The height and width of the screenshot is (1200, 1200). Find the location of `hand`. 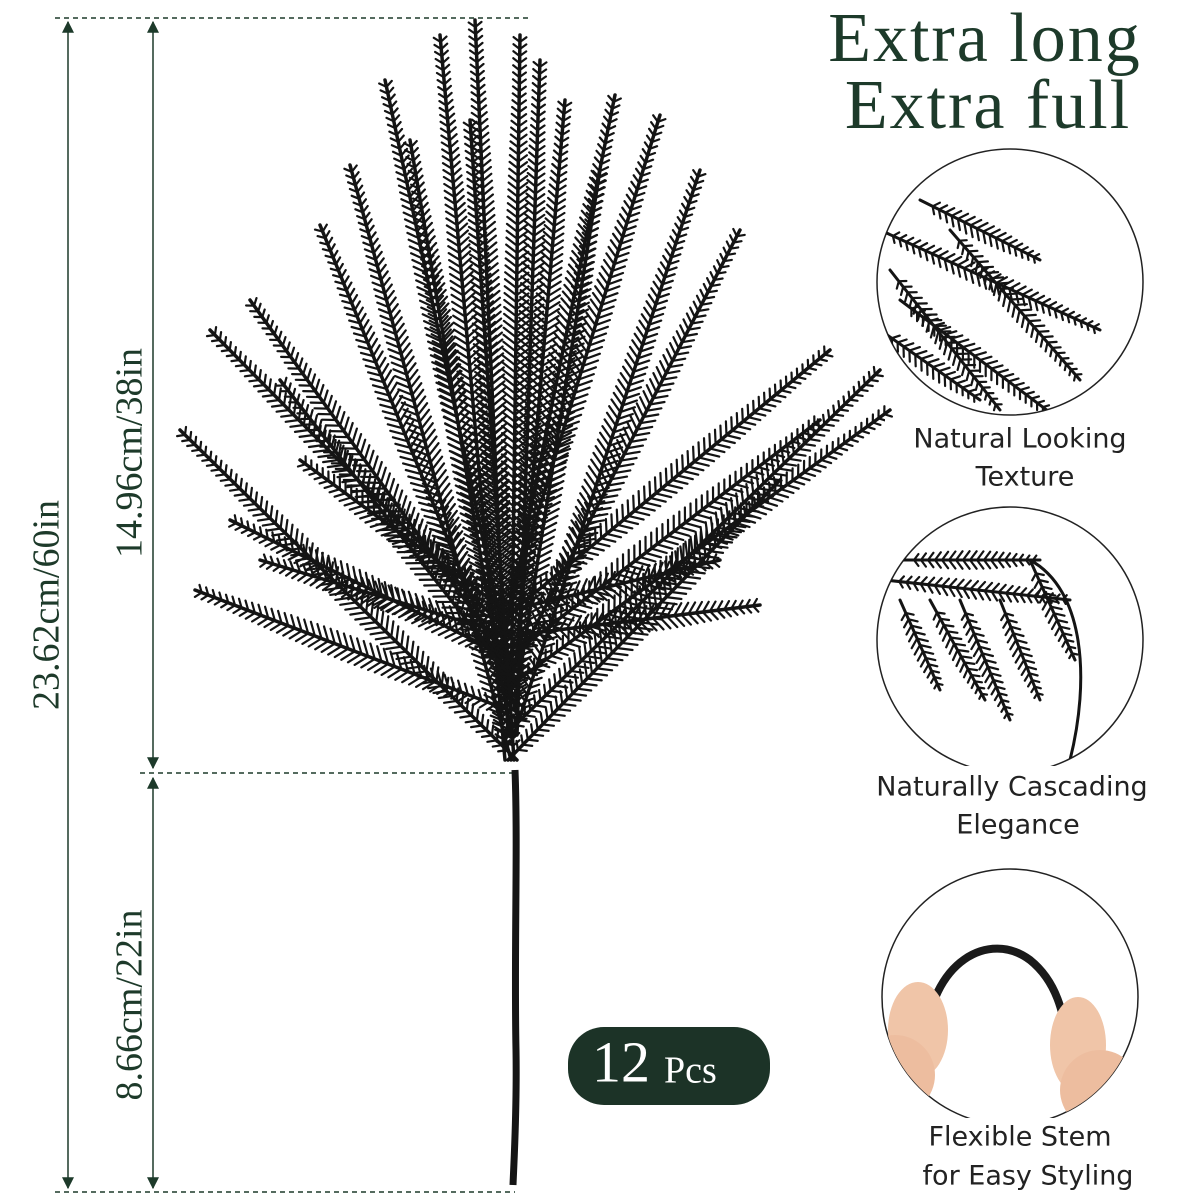

hand is located at coordinates (908, 1075).